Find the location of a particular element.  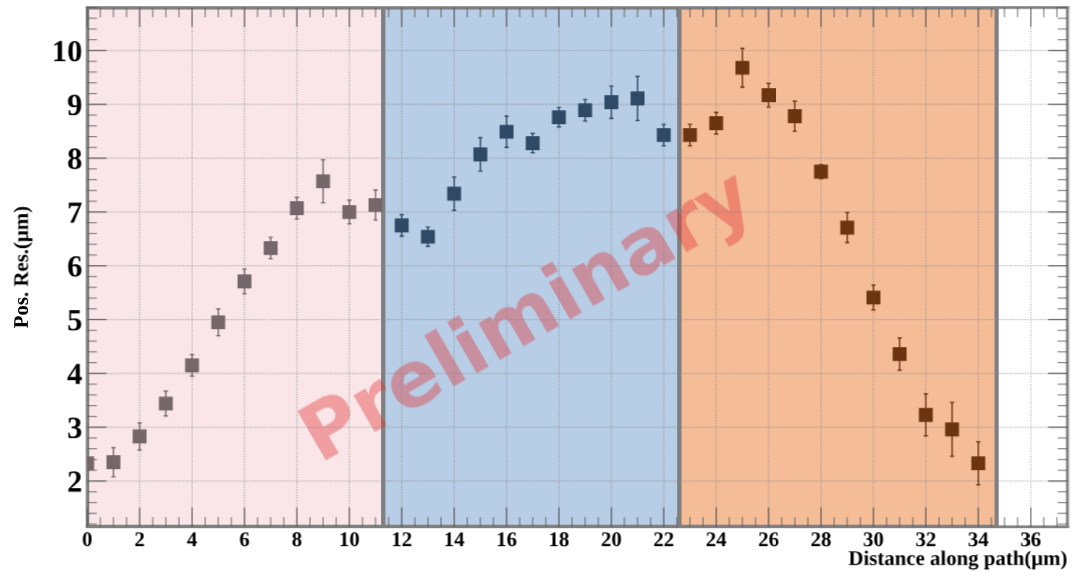

x-tick-label: 20 is located at coordinates (611, 539).